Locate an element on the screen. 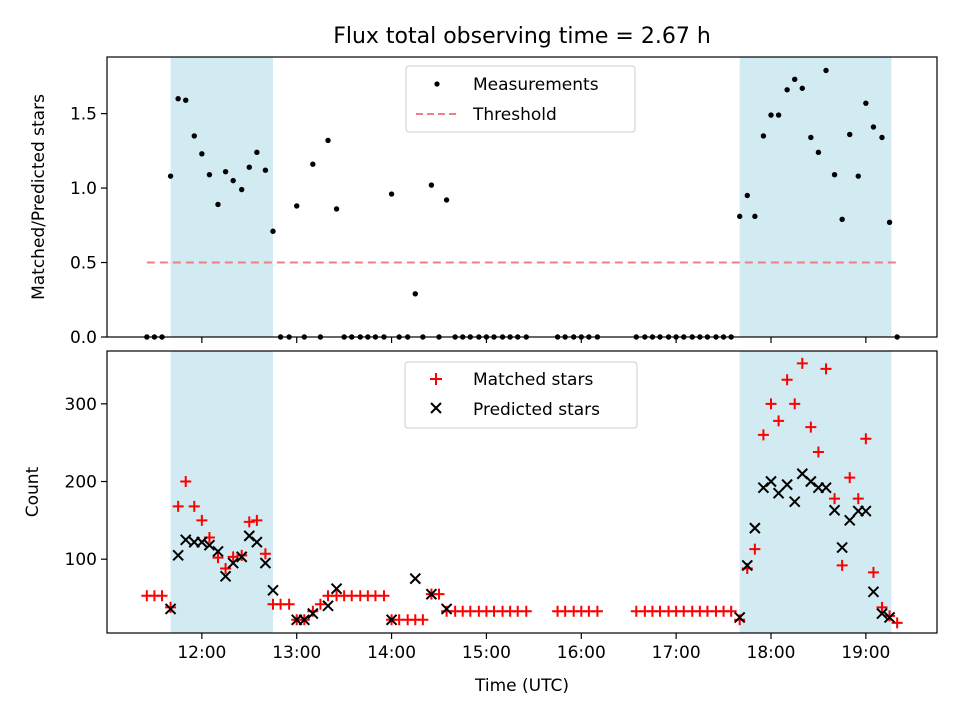 This screenshot has height=720, width=960. count-legend-box is located at coordinates (521, 395).